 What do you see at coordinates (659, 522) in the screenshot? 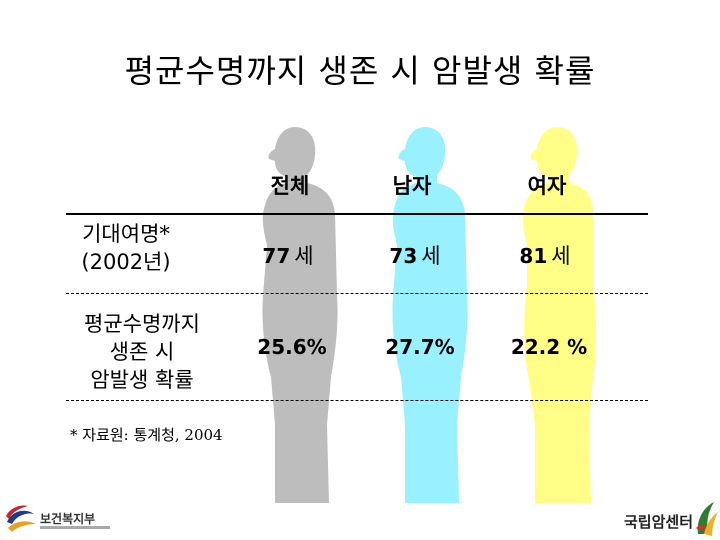
I see `logo-cancer-center-text: 국립암센터` at bounding box center [659, 522].